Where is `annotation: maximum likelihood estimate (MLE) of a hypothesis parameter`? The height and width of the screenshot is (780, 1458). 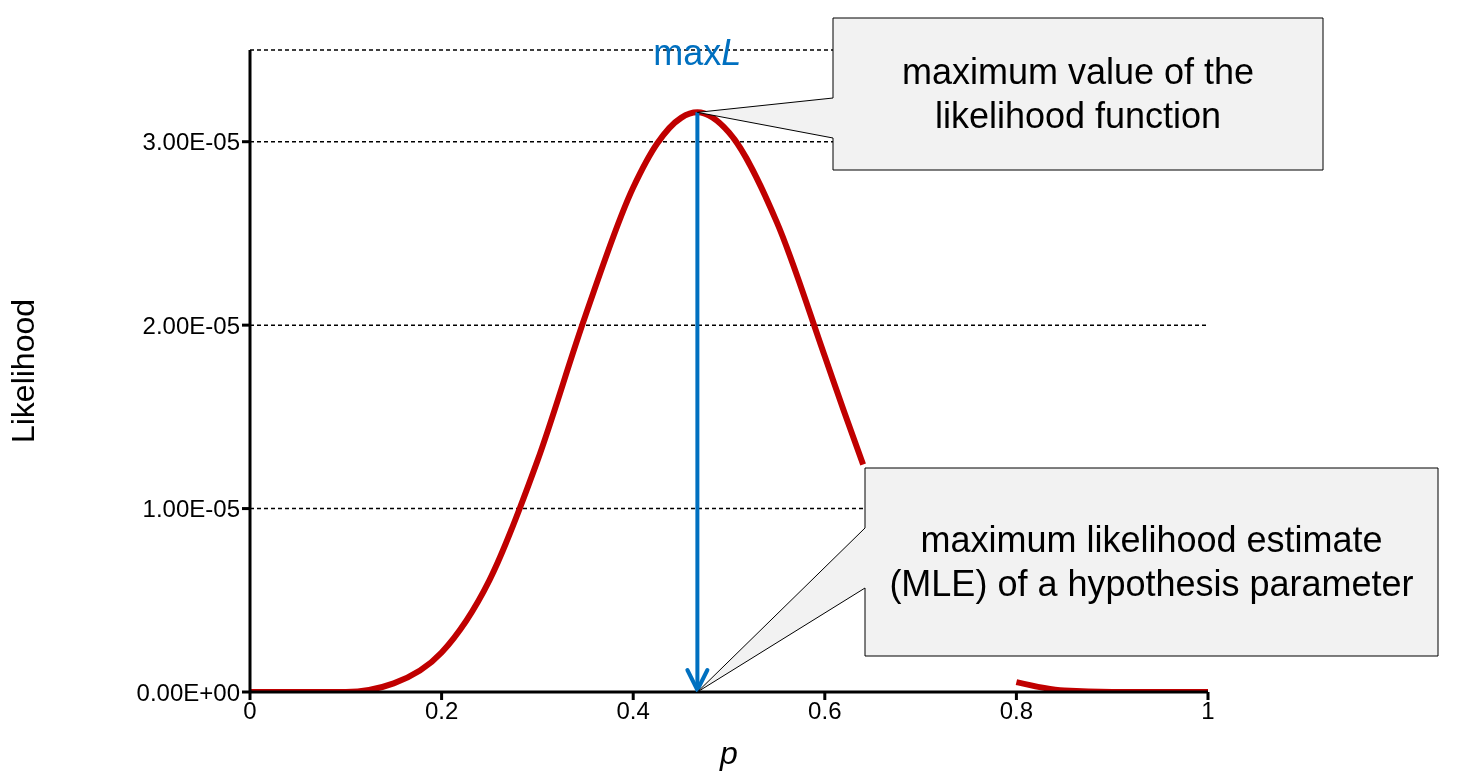 annotation: maximum likelihood estimate (MLE) of a hypothesis parameter is located at coordinates (1151, 562).